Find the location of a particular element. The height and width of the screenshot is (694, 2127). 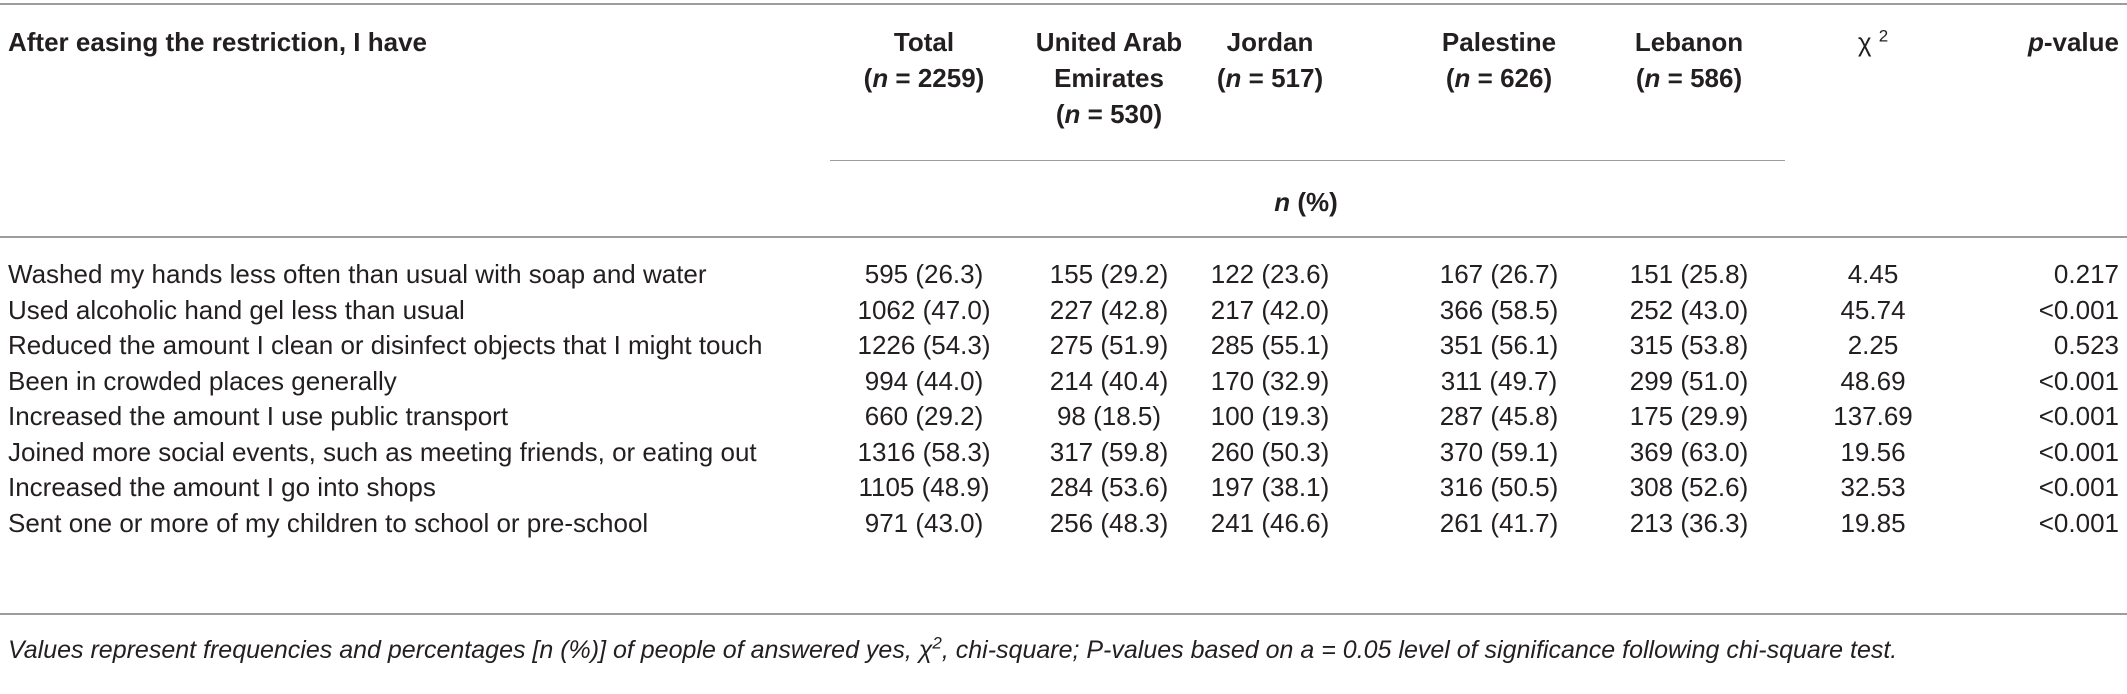

cell-palestine: 287 (45.8) is located at coordinates (1499, 416).